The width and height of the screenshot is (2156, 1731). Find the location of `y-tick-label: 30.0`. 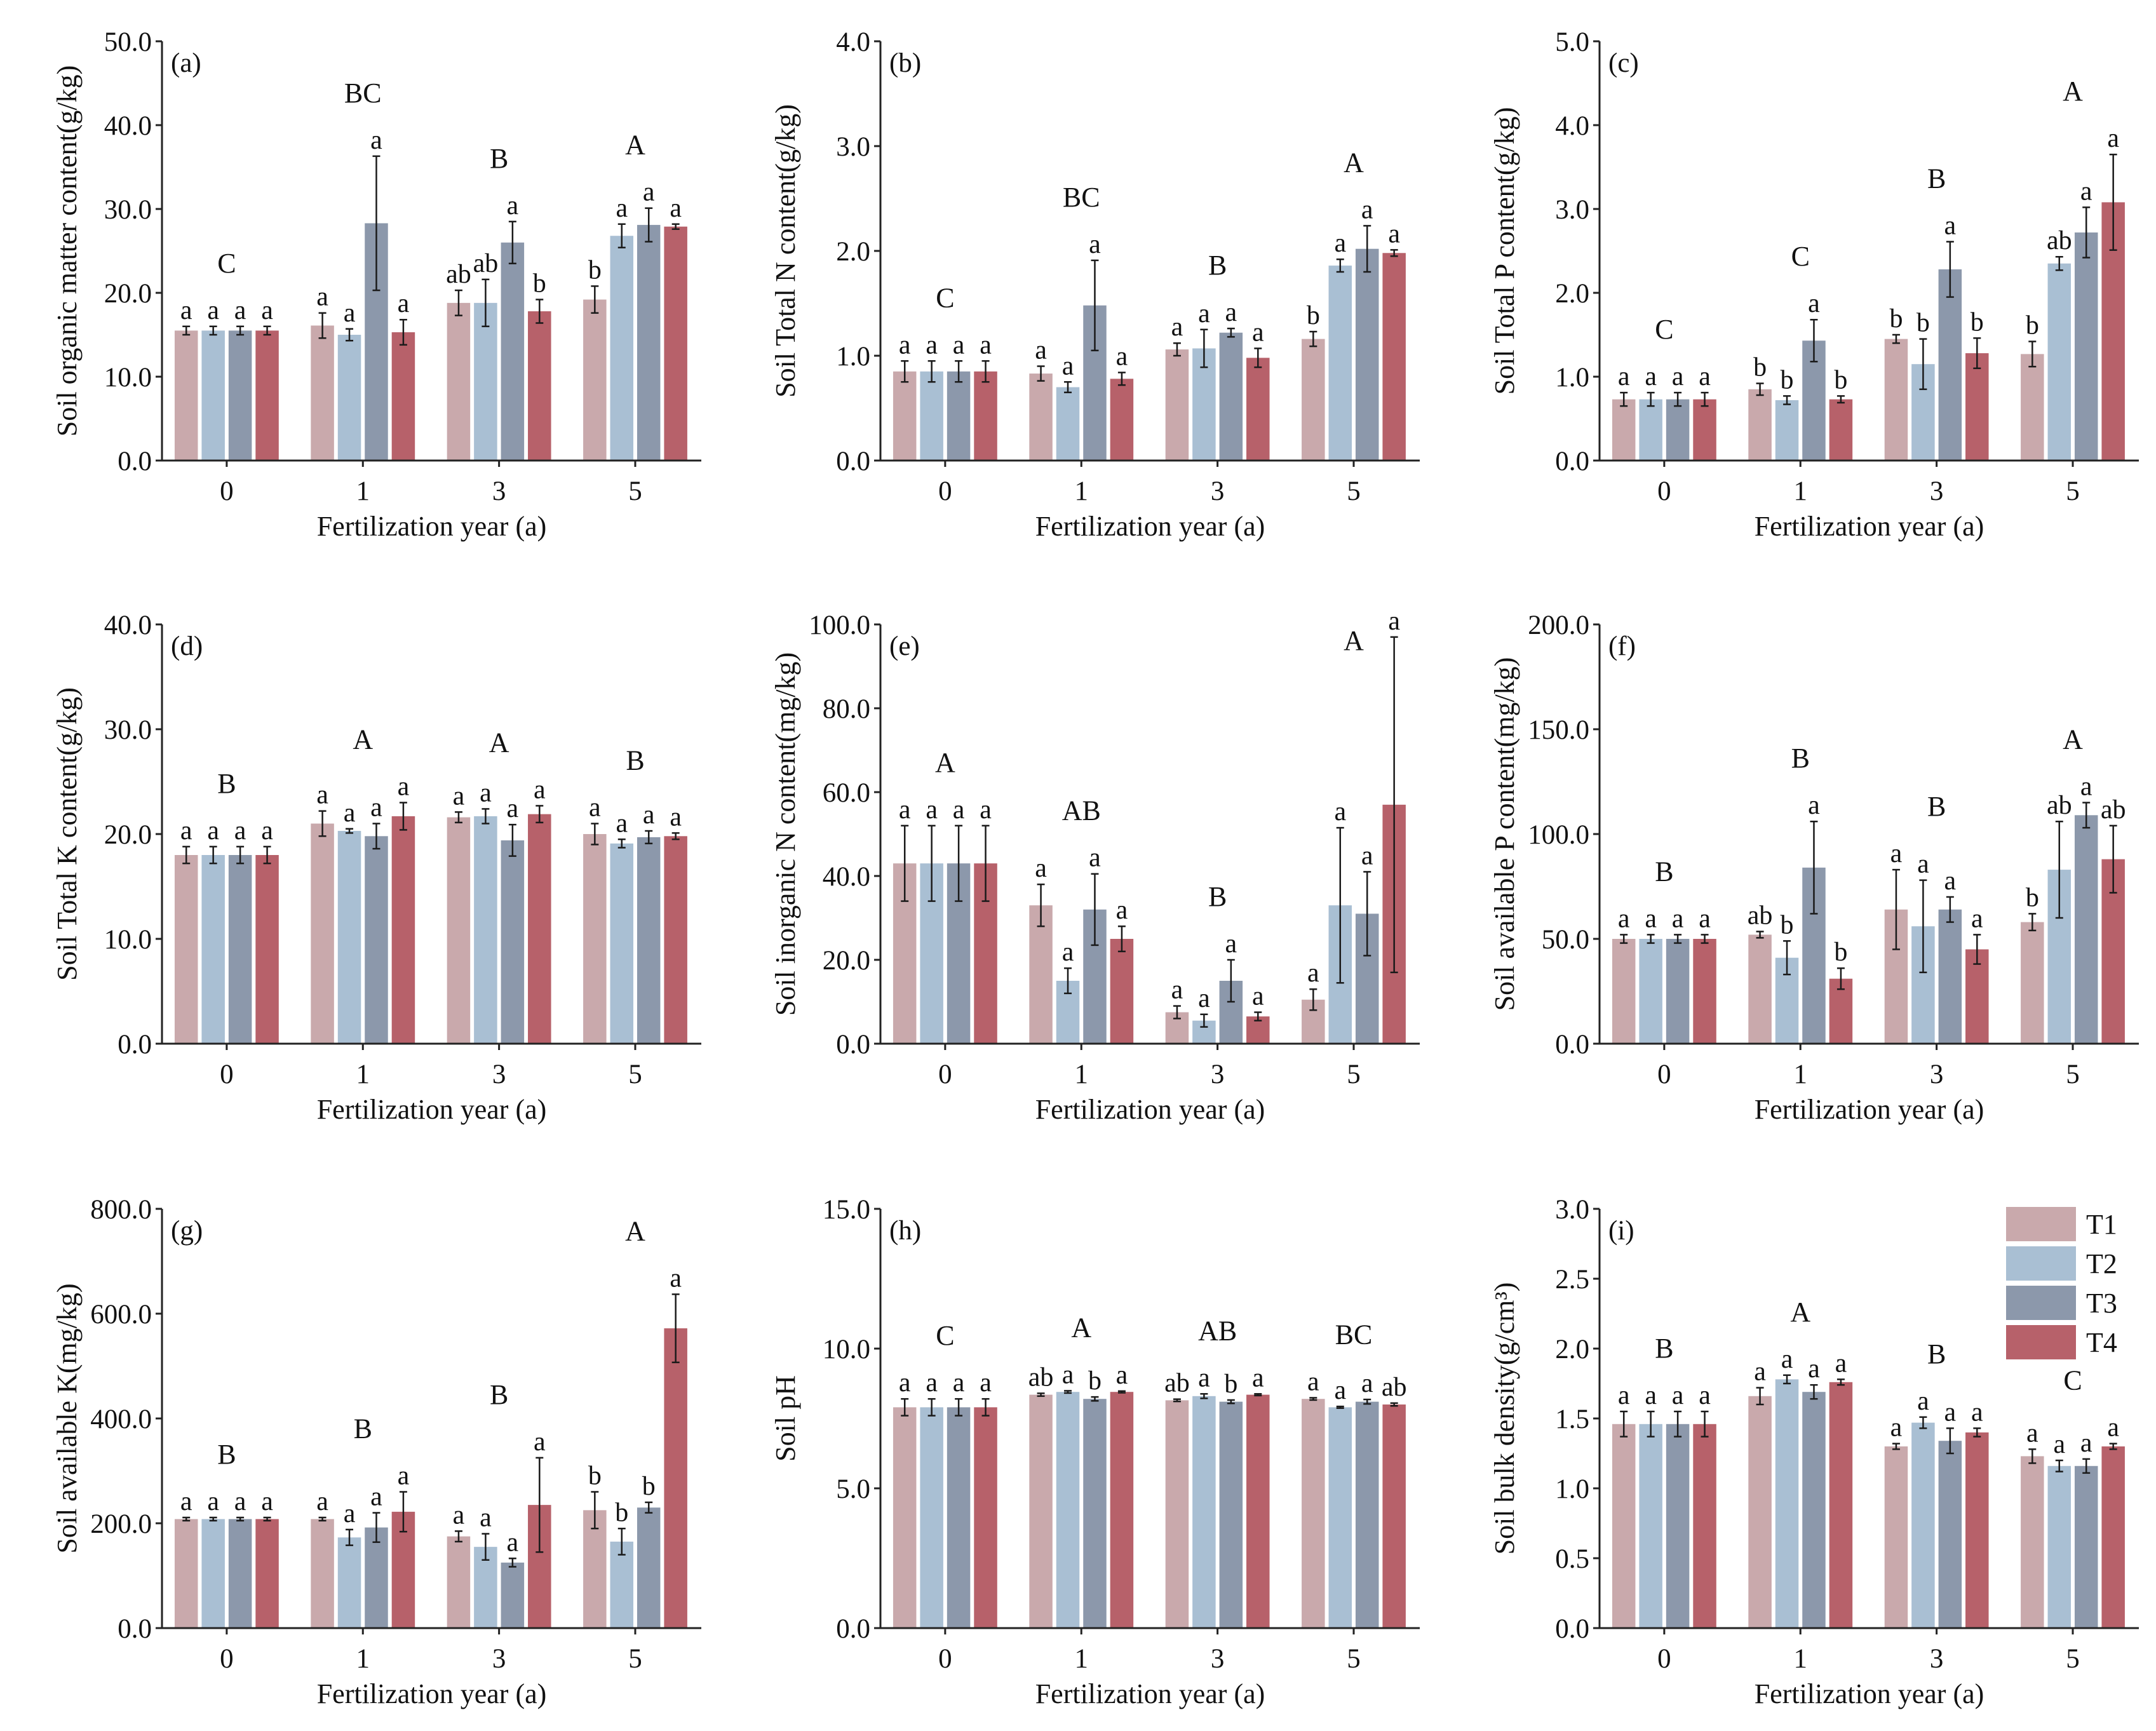

y-tick-label: 30.0 is located at coordinates (128, 730).